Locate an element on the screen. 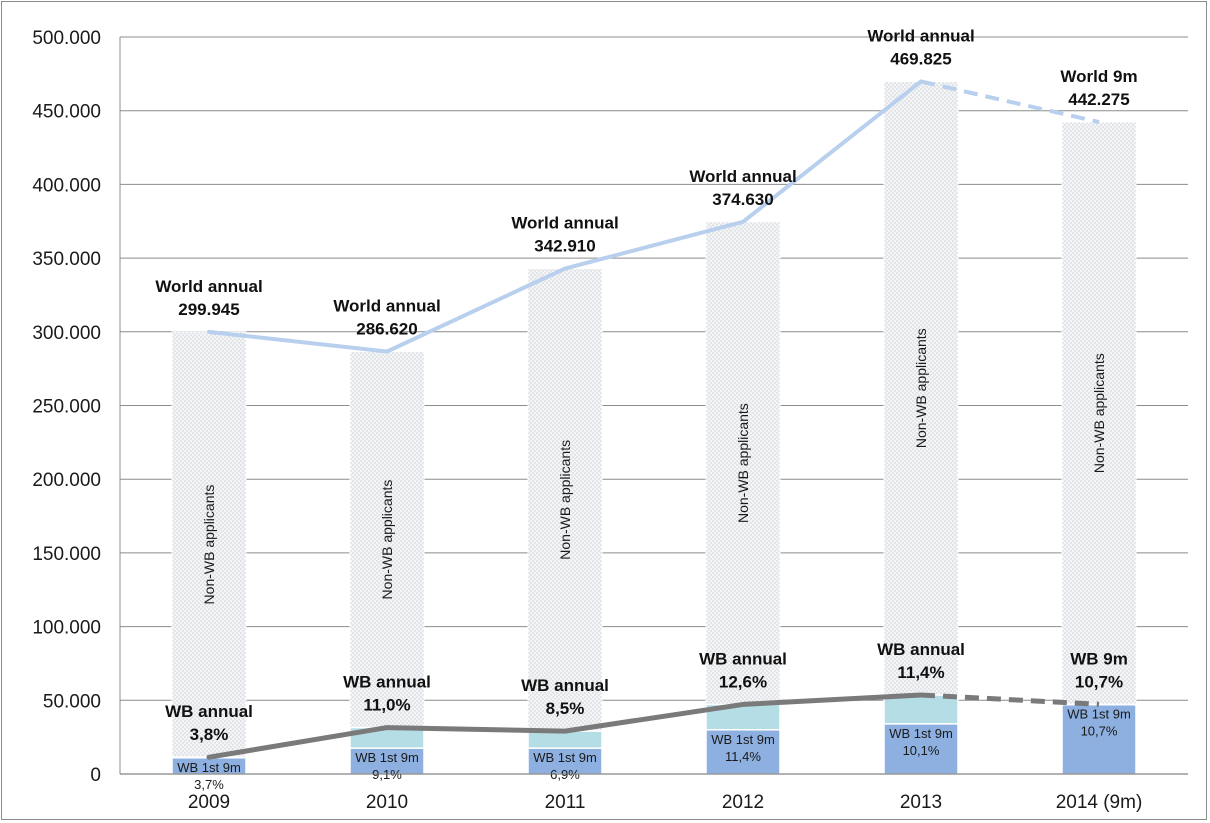 The image size is (1210, 823). y-tick-label: 300.000 is located at coordinates (66, 333).